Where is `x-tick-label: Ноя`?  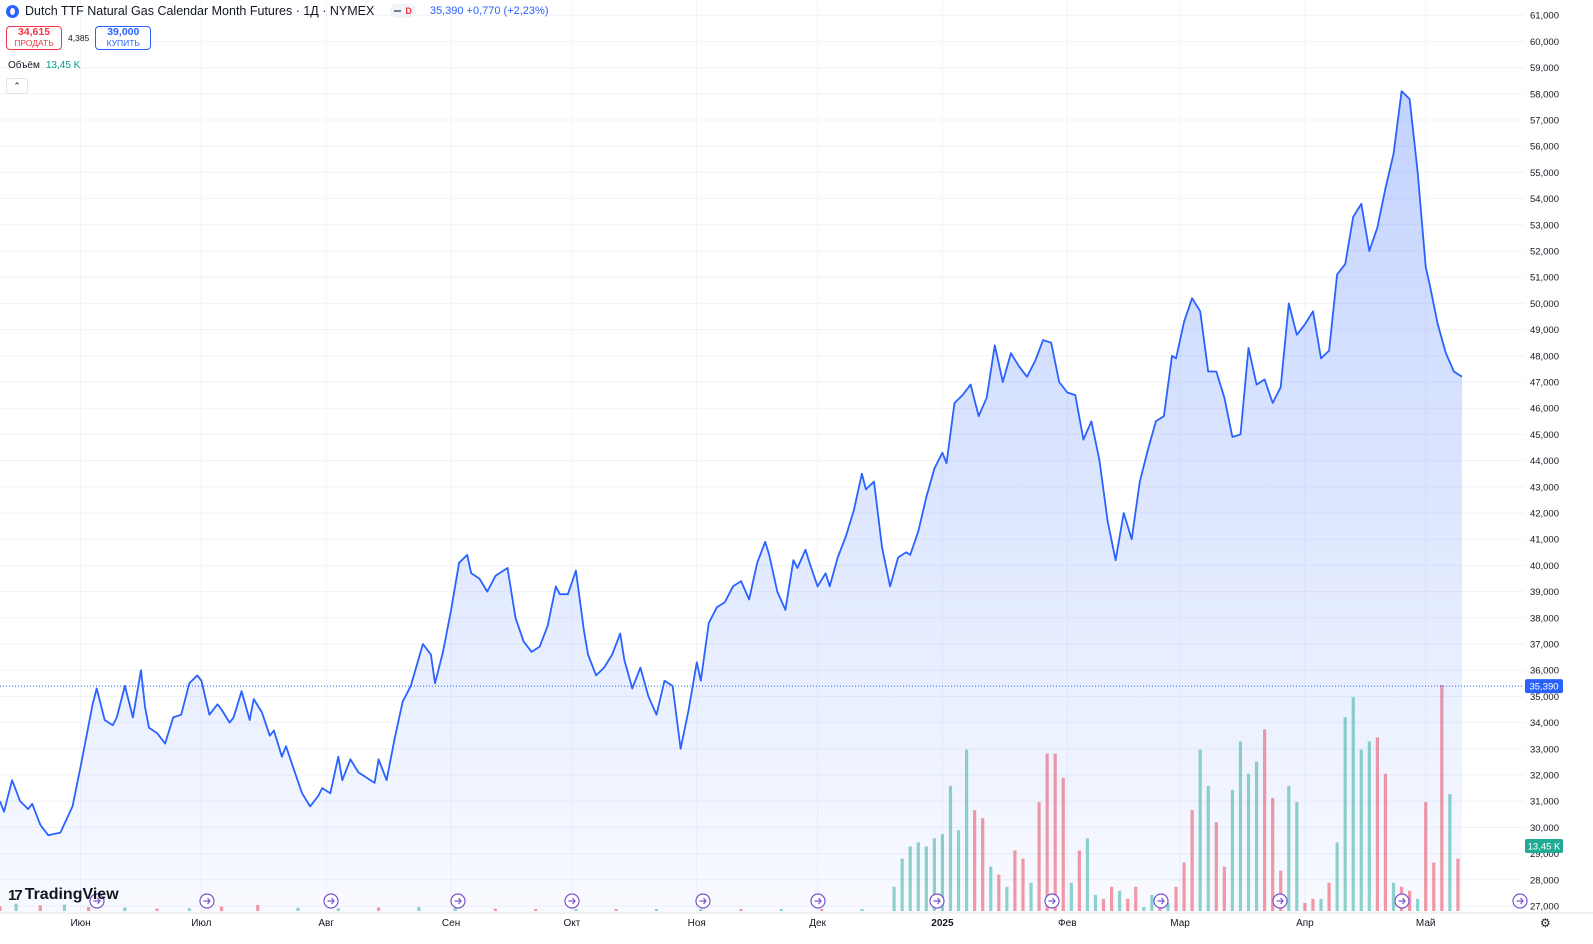
x-tick-label: Ноя is located at coordinates (697, 923).